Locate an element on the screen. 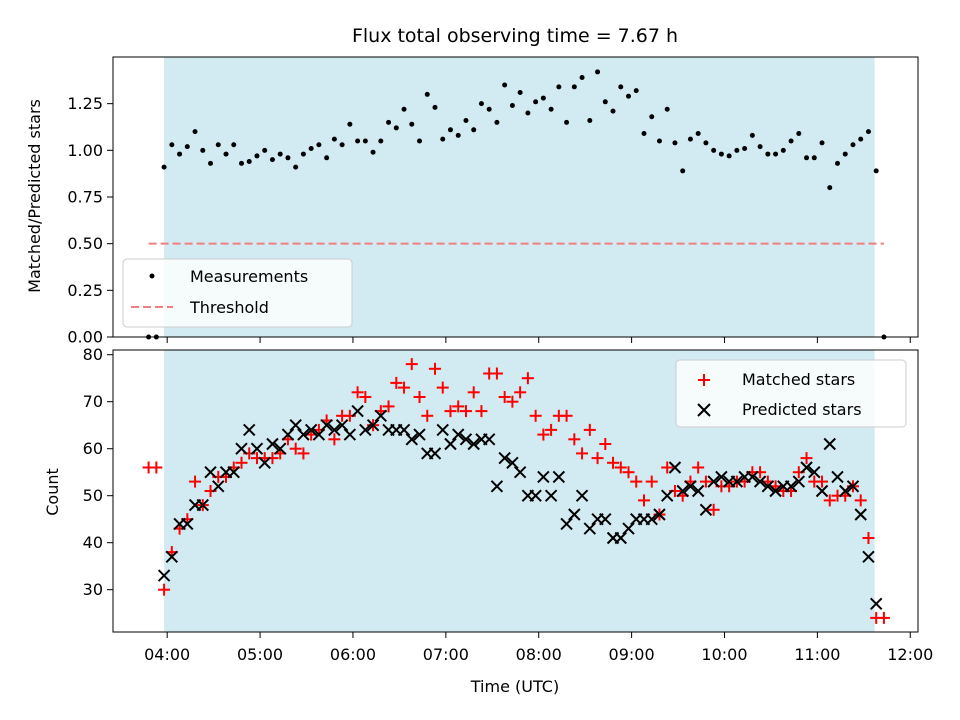  y-tick-label: 80 is located at coordinates (93, 354).